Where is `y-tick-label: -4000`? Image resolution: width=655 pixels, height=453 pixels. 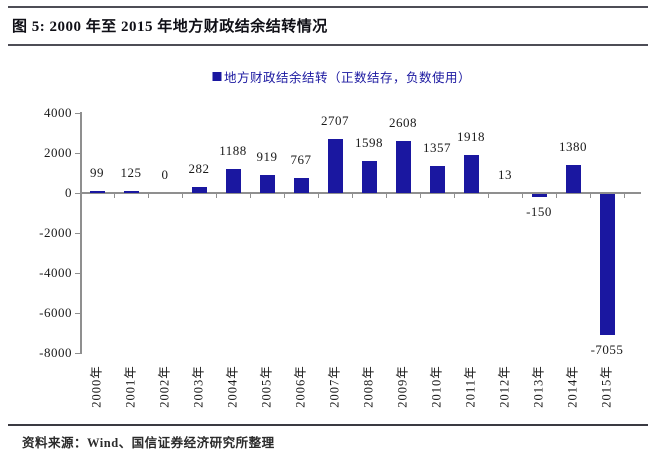 y-tick-label: -4000 is located at coordinates (55, 272).